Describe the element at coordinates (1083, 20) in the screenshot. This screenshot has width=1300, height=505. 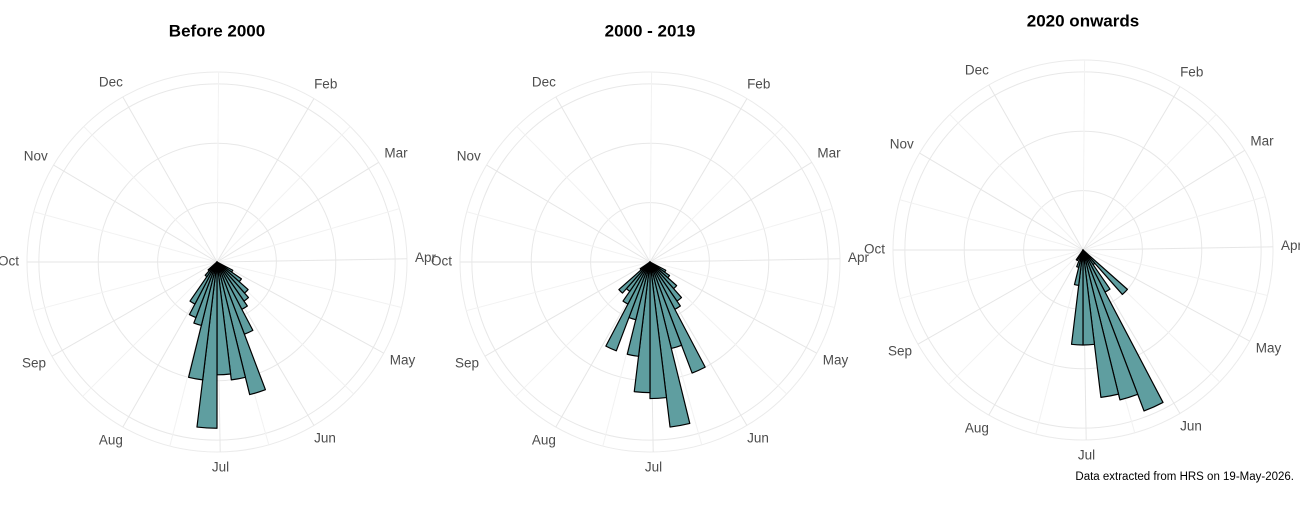
I see `chart-title: 2020 onwards` at that location.